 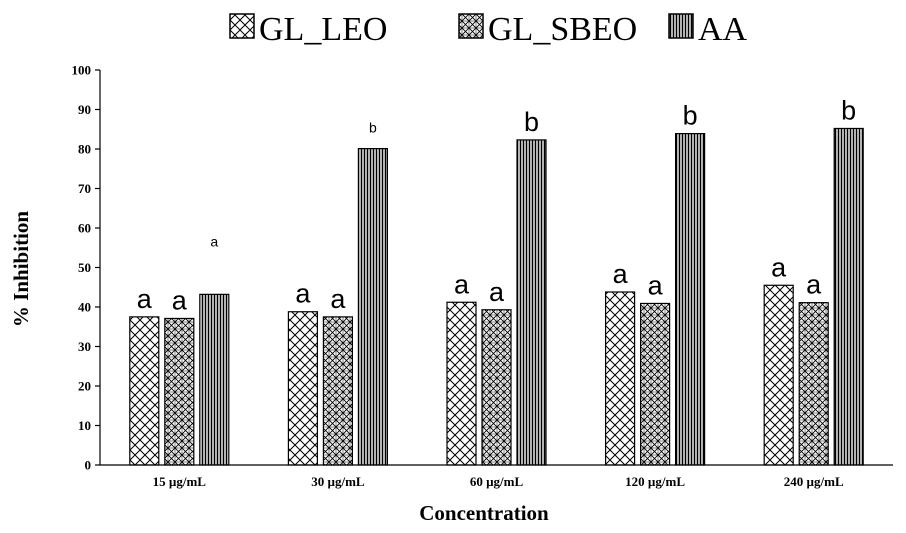 I want to click on legend-label: GL_LEO, so click(x=323, y=29).